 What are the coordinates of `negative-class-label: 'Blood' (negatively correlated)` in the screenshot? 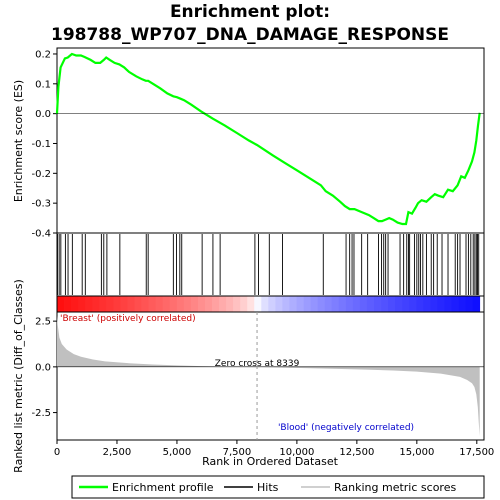 It's located at (346, 428).